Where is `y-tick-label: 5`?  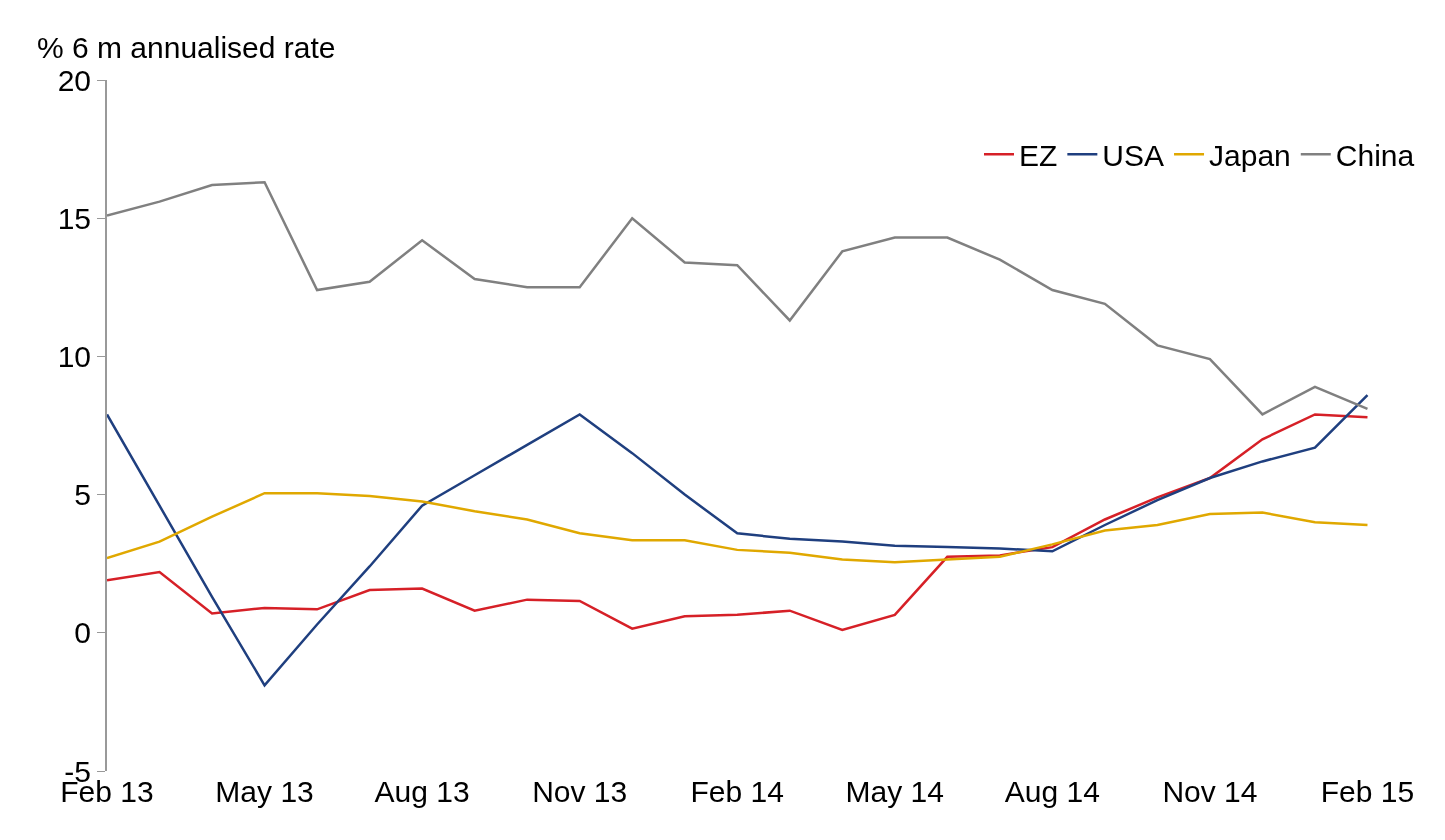 y-tick-label: 5 is located at coordinates (82, 495).